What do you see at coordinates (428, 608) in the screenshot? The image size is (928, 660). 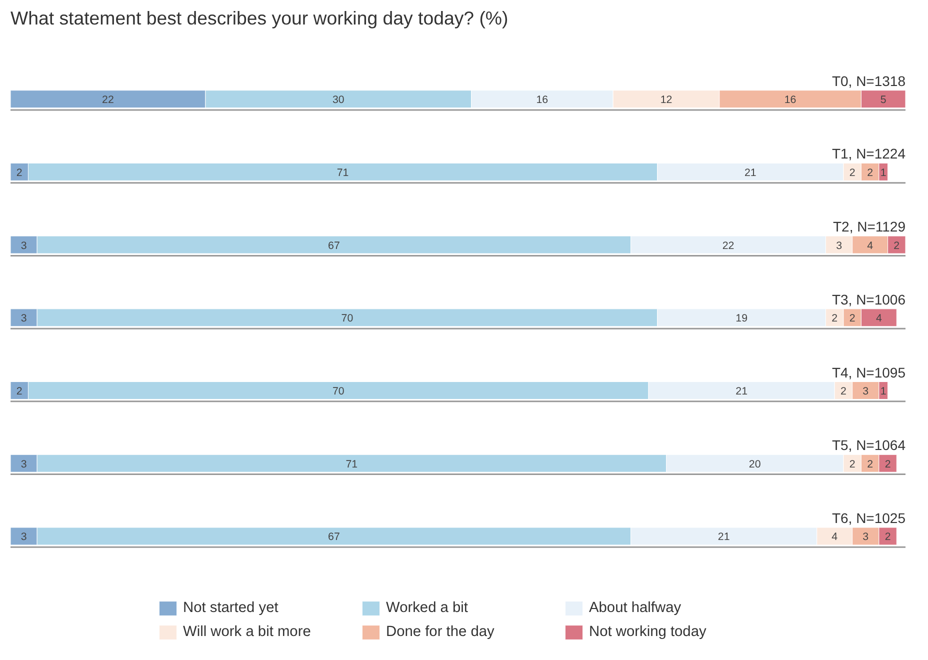 I see `legend-label: Worked a bit` at bounding box center [428, 608].